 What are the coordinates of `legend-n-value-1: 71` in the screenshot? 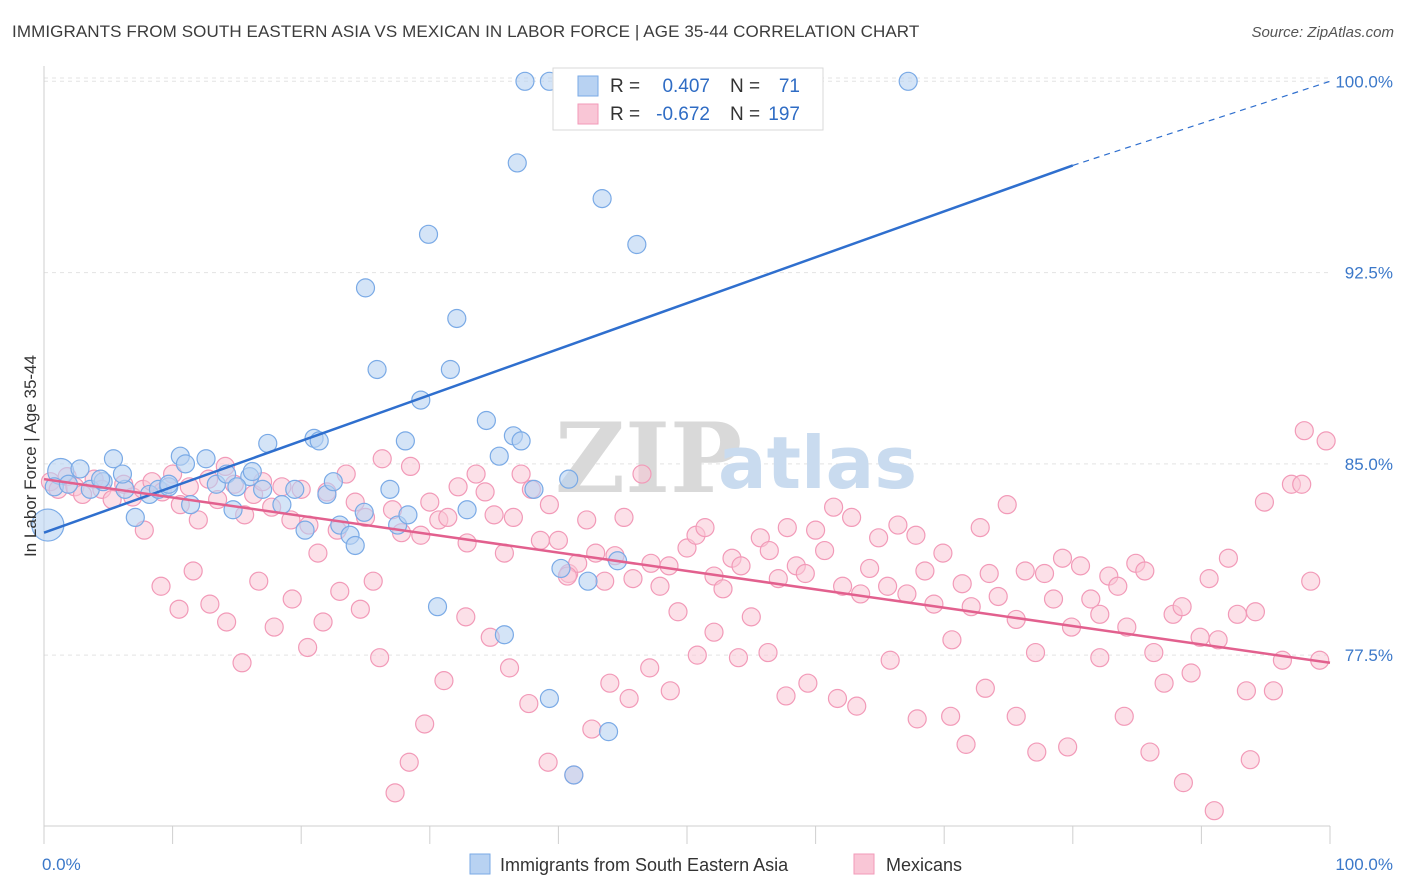 It's located at (789, 86).